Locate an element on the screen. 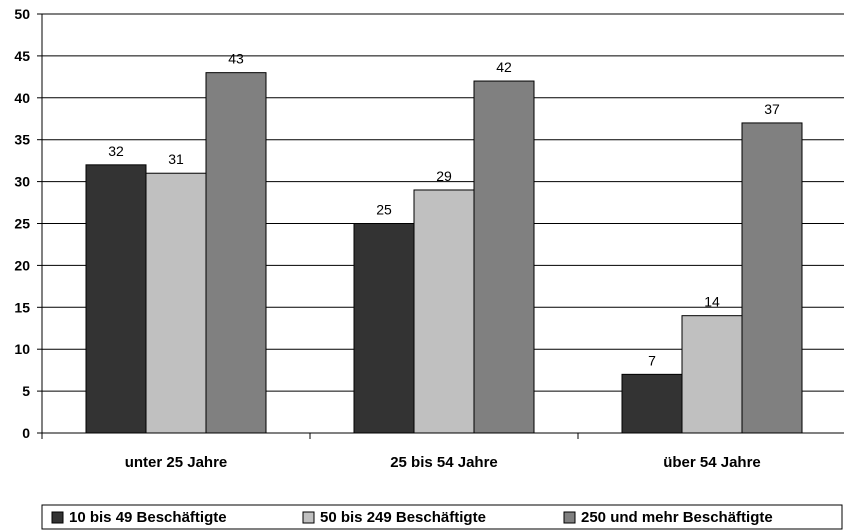 Image resolution: width=844 pixels, height=530 pixels. y-tick-label: 25 is located at coordinates (22, 224).